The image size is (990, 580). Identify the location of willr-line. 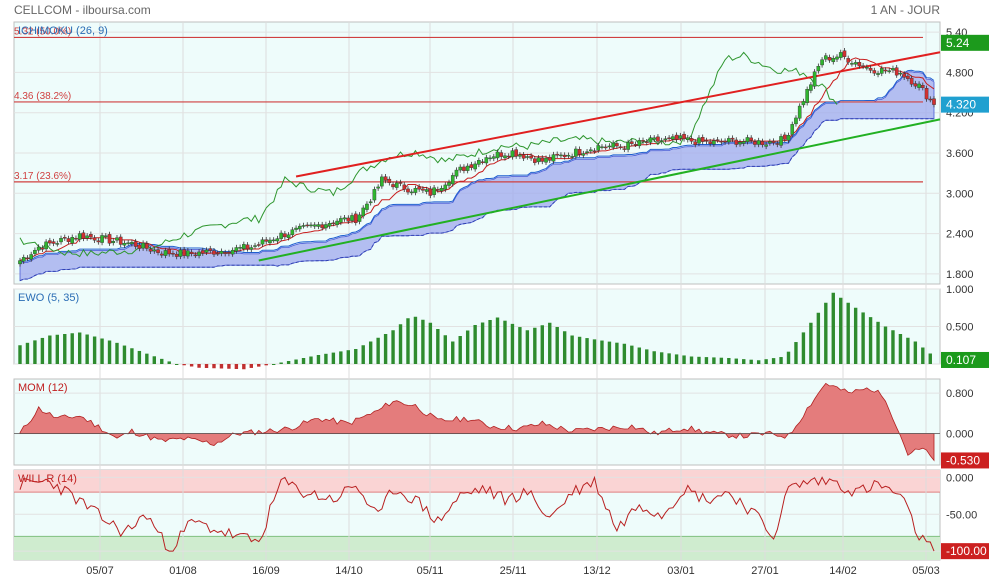
(477, 513).